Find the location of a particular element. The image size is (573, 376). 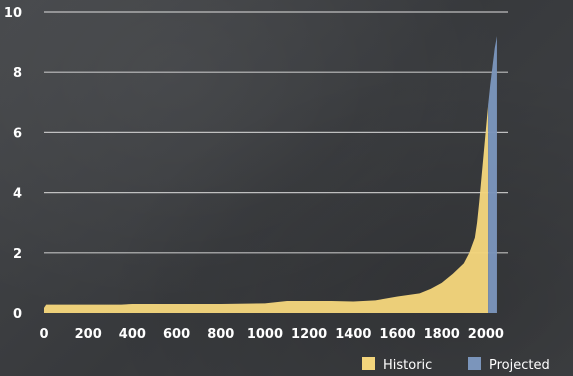

x-axis-ticks: 0 200 400 600 800 1000 1200 1400 1600 1800 2000 is located at coordinates (271, 334).